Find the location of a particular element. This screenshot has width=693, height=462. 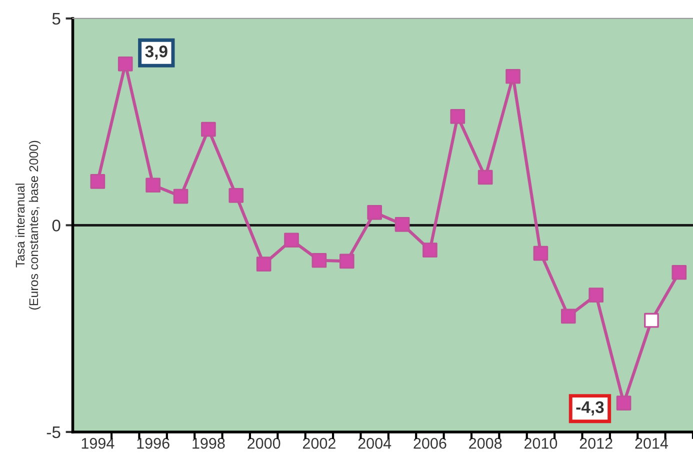

y-axis-title: Tasa interanual (Euros constantes, base 2000) is located at coordinates (28, 225).